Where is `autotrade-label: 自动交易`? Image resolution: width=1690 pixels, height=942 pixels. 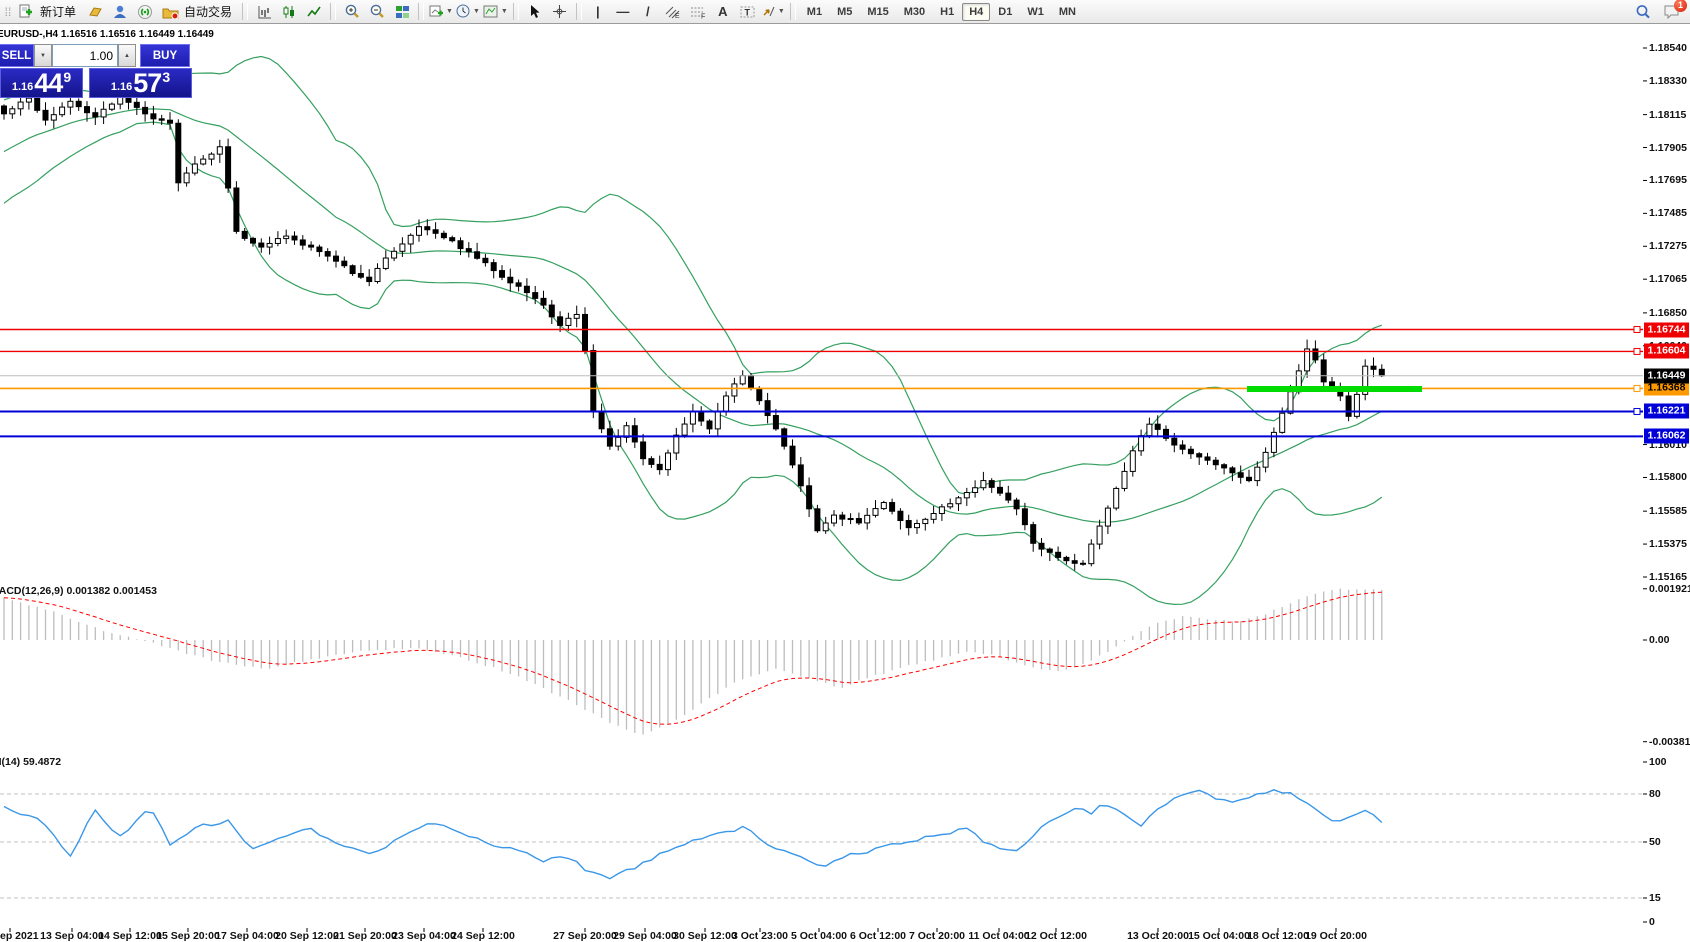 autotrade-label: 自动交易 is located at coordinates (208, 12).